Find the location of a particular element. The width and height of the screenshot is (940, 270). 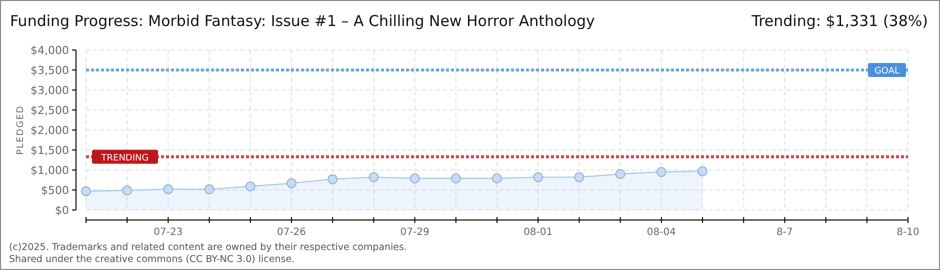

y-tick-label: $3,500 is located at coordinates (49, 70).